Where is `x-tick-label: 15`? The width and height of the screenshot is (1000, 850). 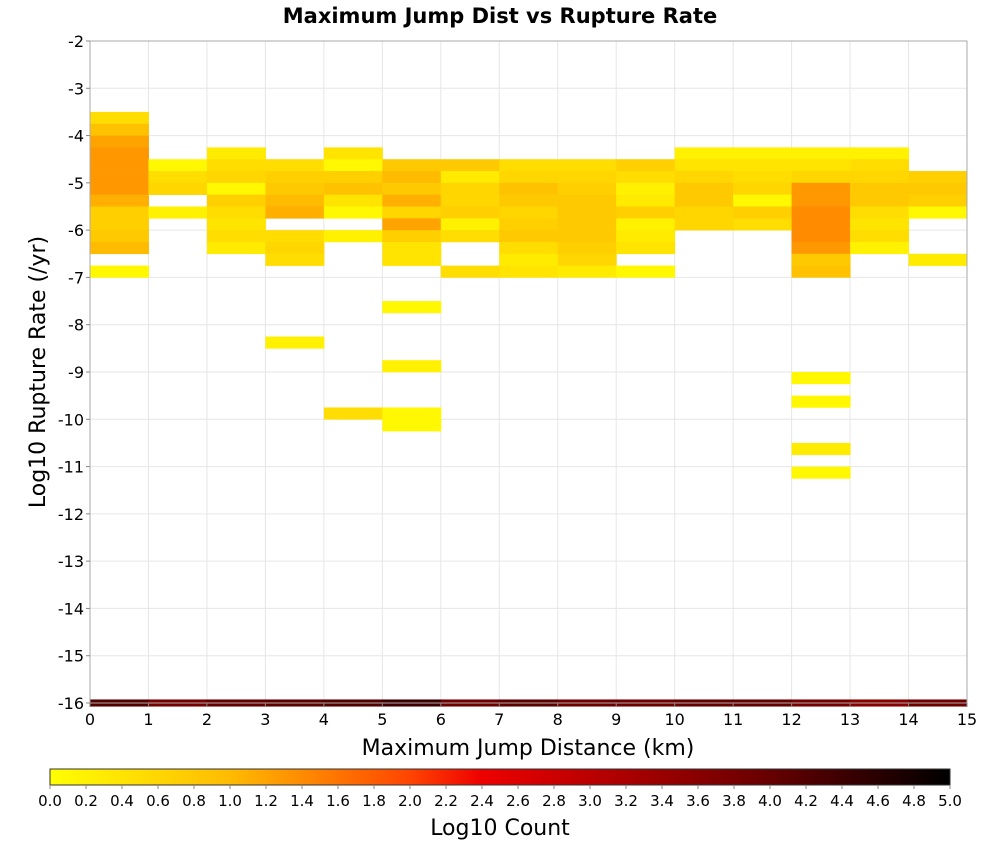
x-tick-label: 15 is located at coordinates (967, 719).